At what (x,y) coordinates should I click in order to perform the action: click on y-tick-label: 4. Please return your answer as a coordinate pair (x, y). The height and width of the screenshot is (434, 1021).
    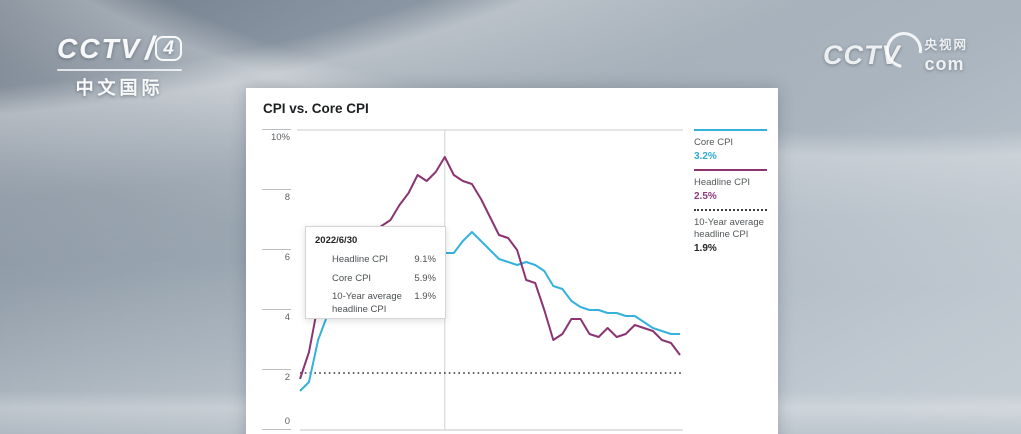
    Looking at the image, I should click on (287, 317).